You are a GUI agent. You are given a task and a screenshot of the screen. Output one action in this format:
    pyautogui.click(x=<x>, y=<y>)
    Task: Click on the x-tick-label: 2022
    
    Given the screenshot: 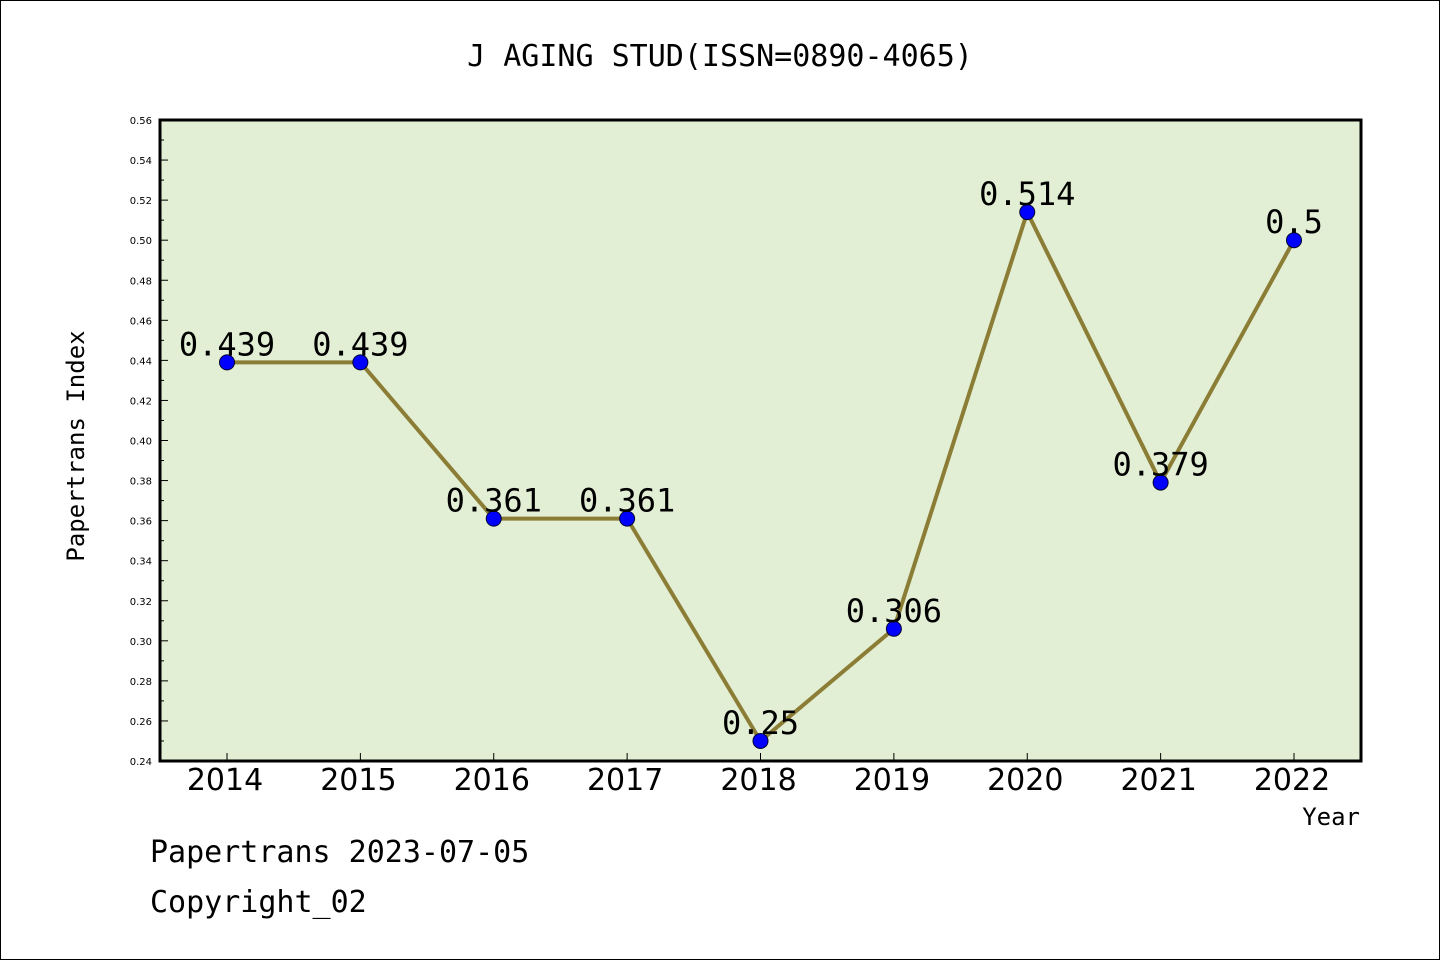 What is the action you would take?
    pyautogui.click(x=1292, y=780)
    